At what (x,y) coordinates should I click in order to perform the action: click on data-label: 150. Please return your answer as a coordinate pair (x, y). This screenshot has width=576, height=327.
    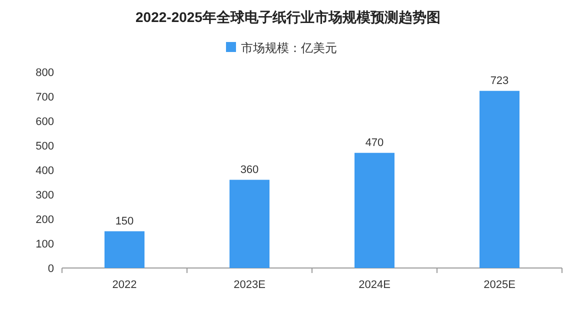
    Looking at the image, I should click on (124, 221).